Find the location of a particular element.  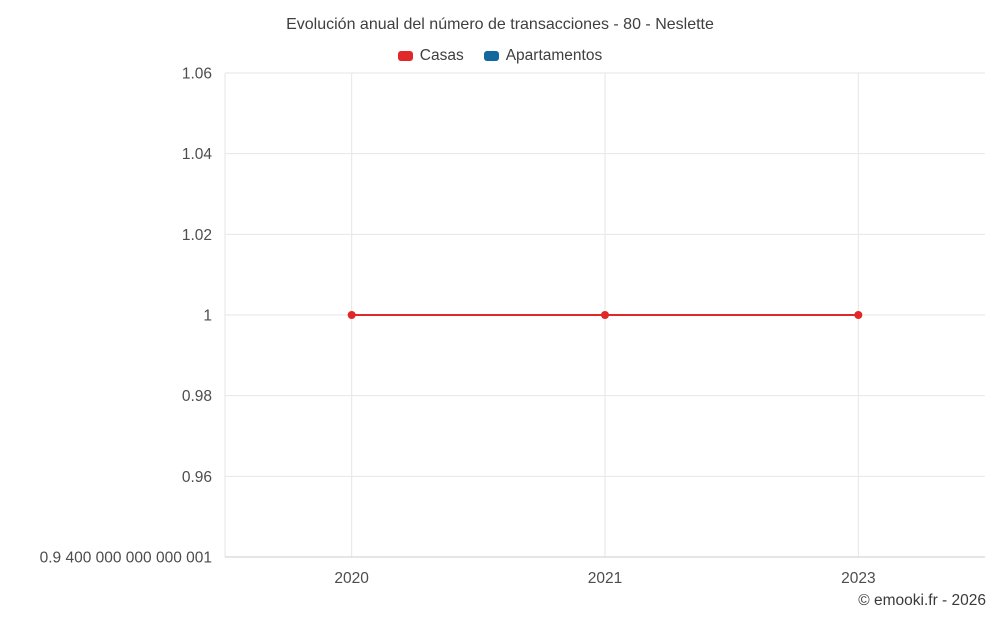

x-tick-label: 2021 is located at coordinates (605, 578).